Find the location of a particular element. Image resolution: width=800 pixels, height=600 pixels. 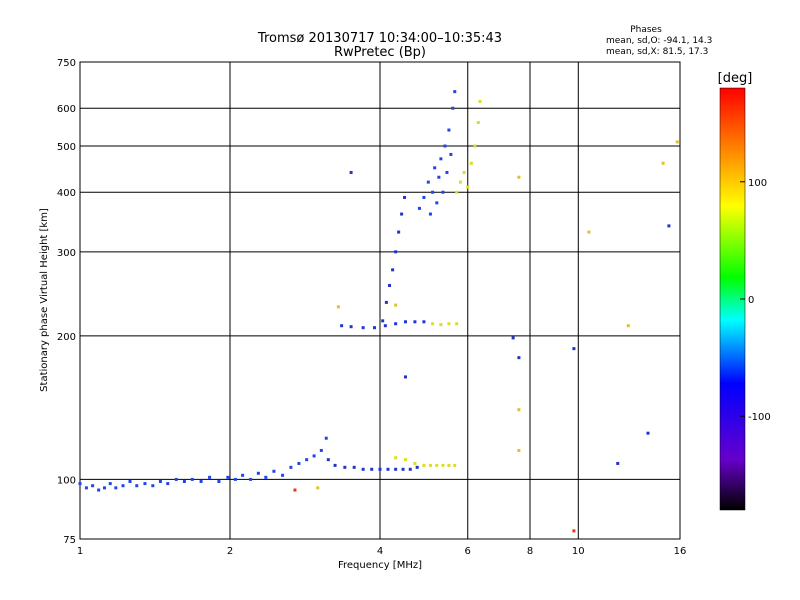

x-tick-label: 6 is located at coordinates (468, 551).